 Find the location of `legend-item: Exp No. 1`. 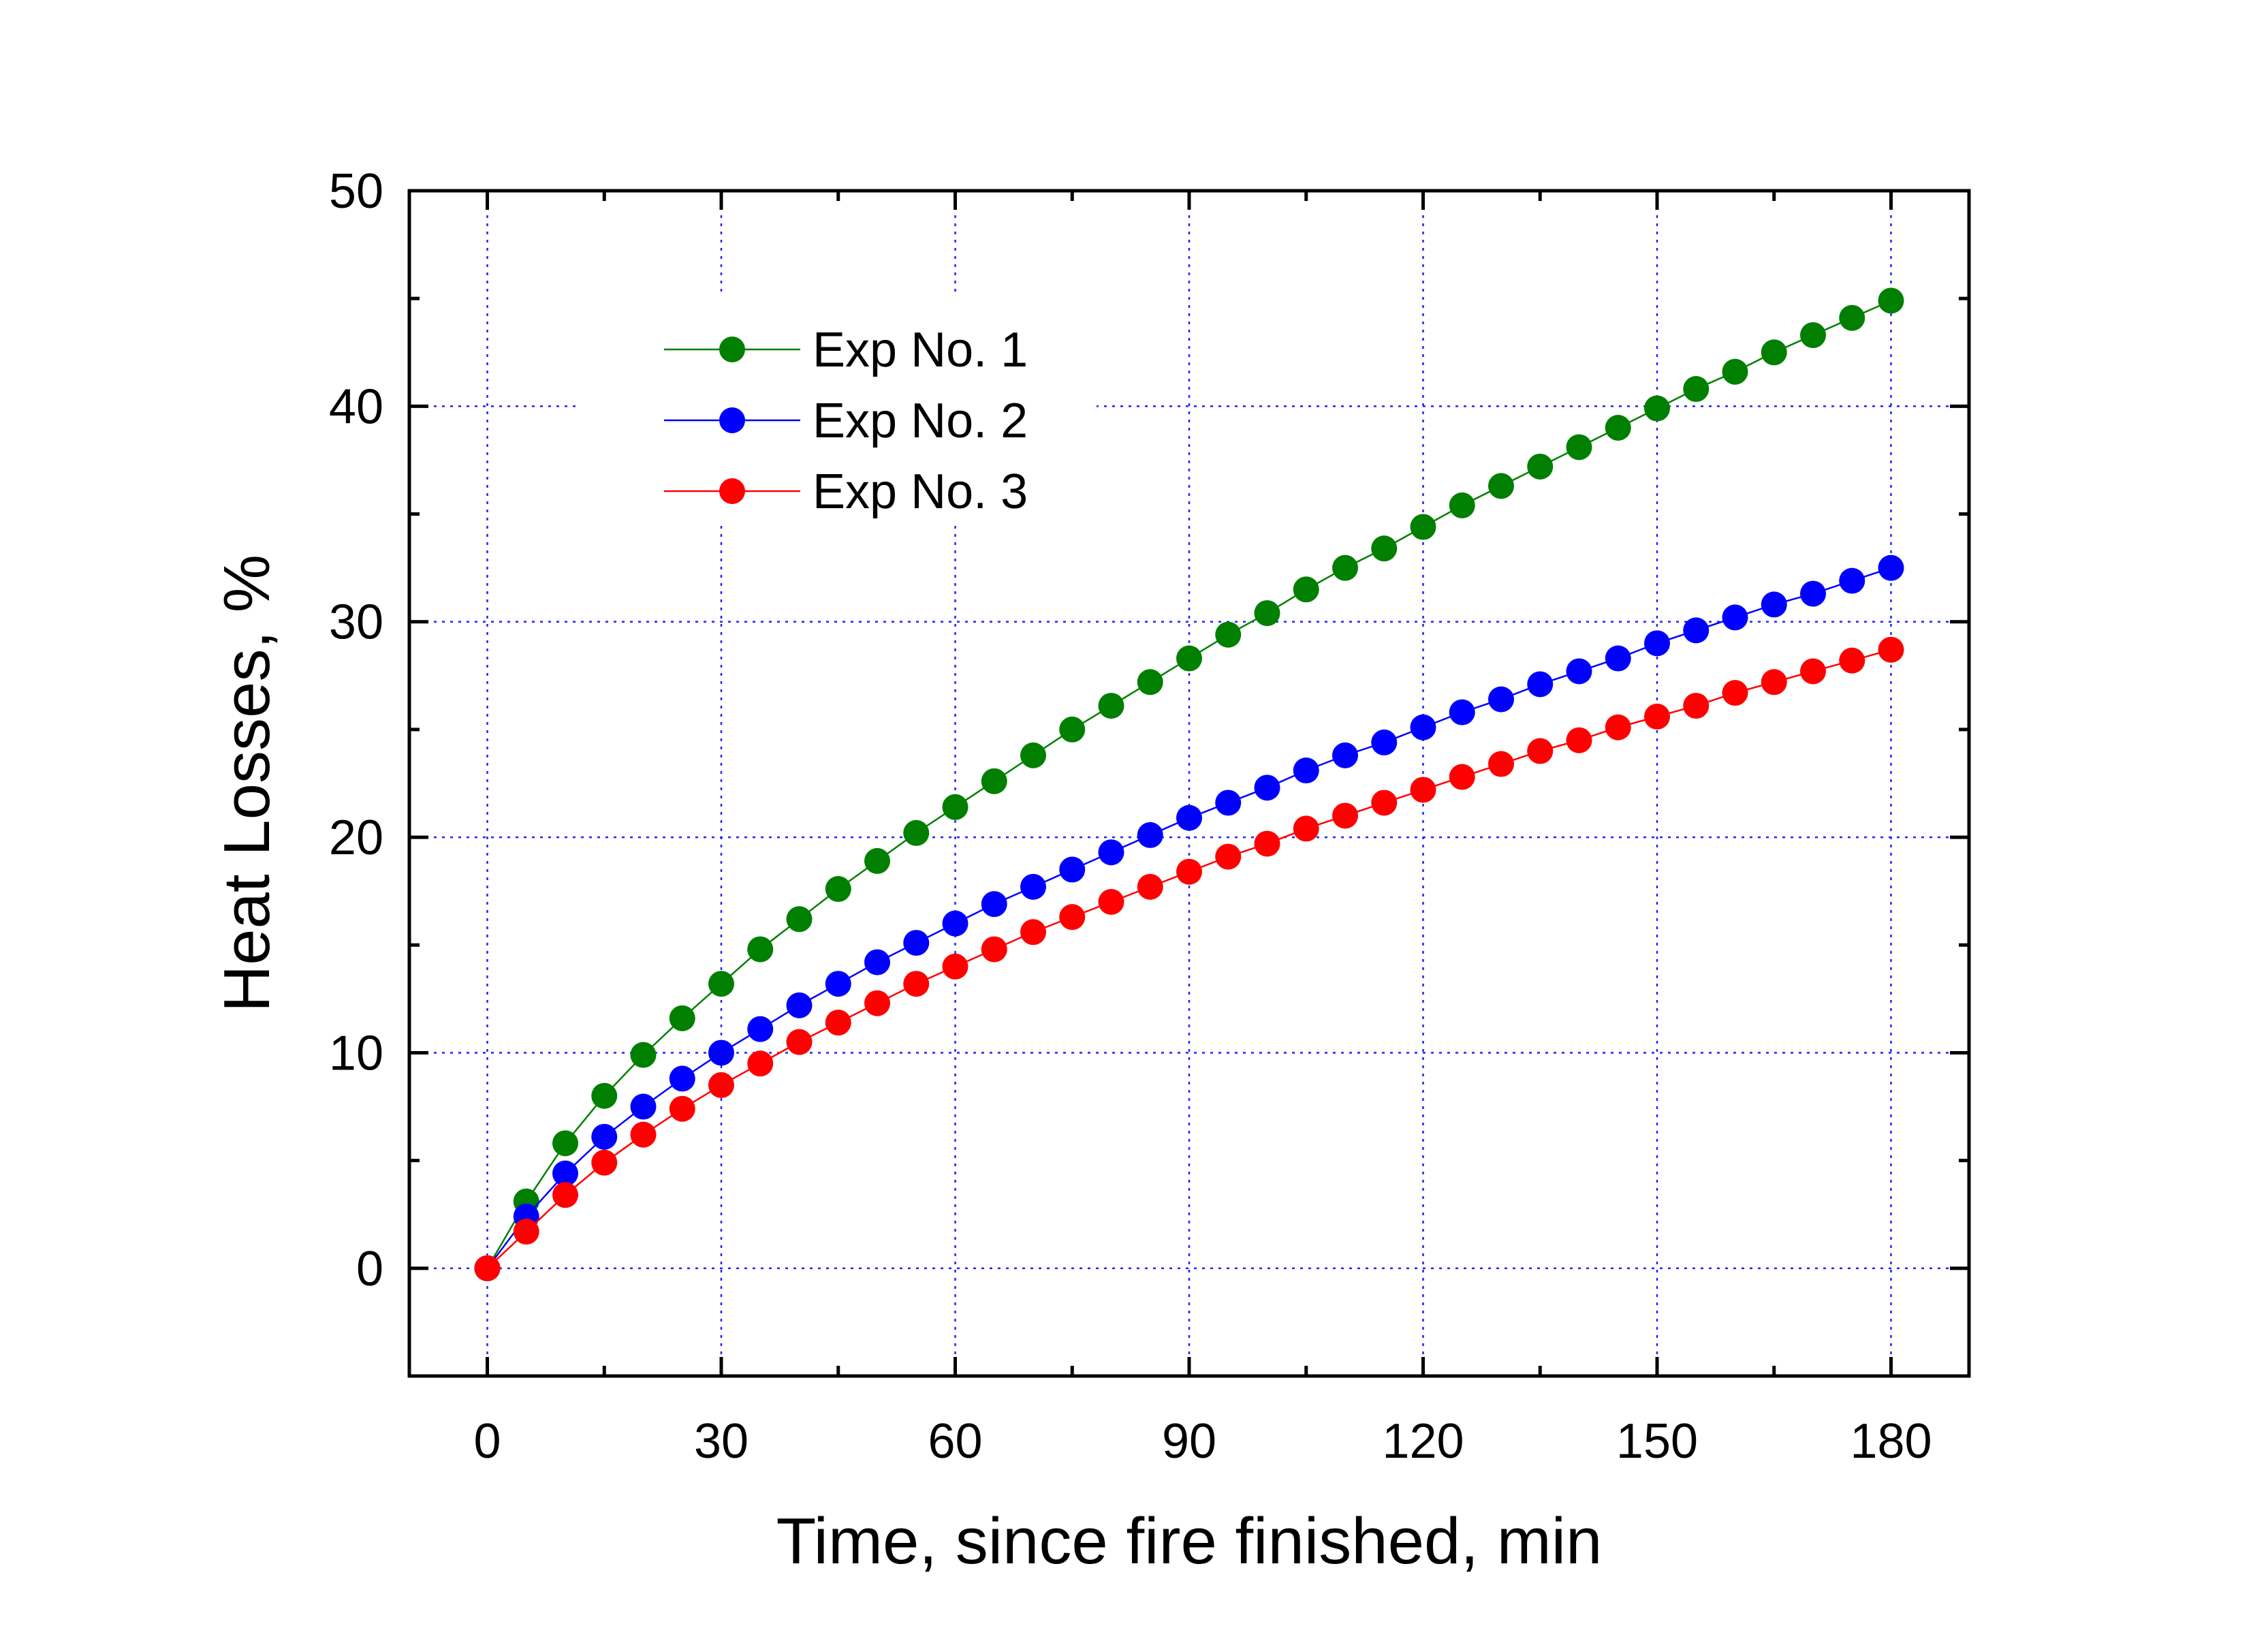

legend-item: Exp No. 1 is located at coordinates (846, 350).